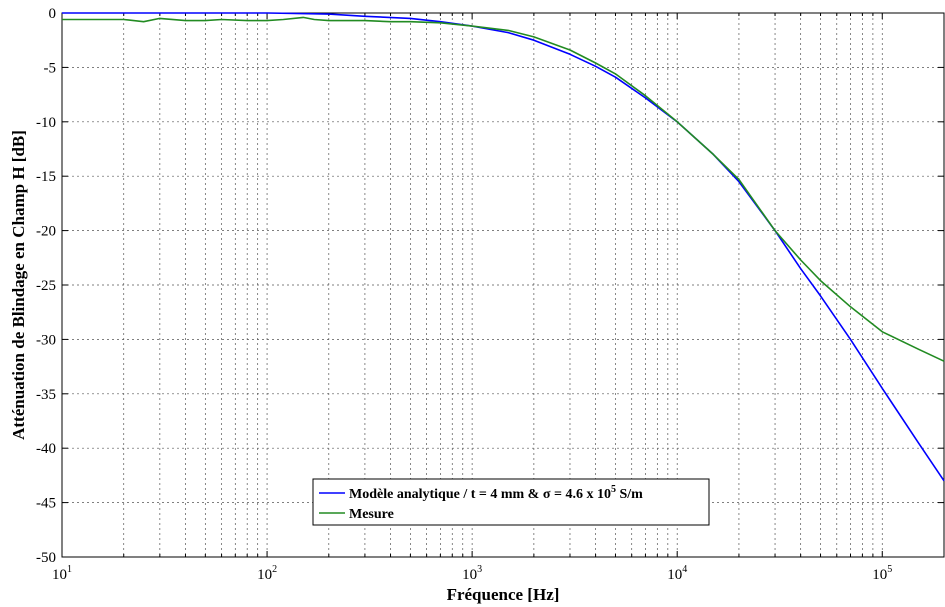  What do you see at coordinates (53, 14) in the screenshot?
I see `y-tick-label: 0` at bounding box center [53, 14].